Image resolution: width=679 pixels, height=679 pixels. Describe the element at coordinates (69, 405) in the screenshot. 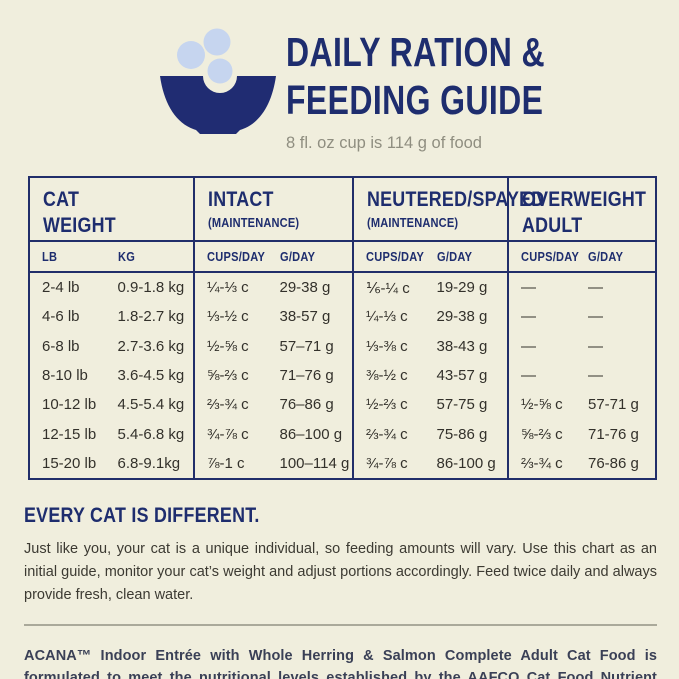

I see `cell-lb: 10-12 lb` at that location.